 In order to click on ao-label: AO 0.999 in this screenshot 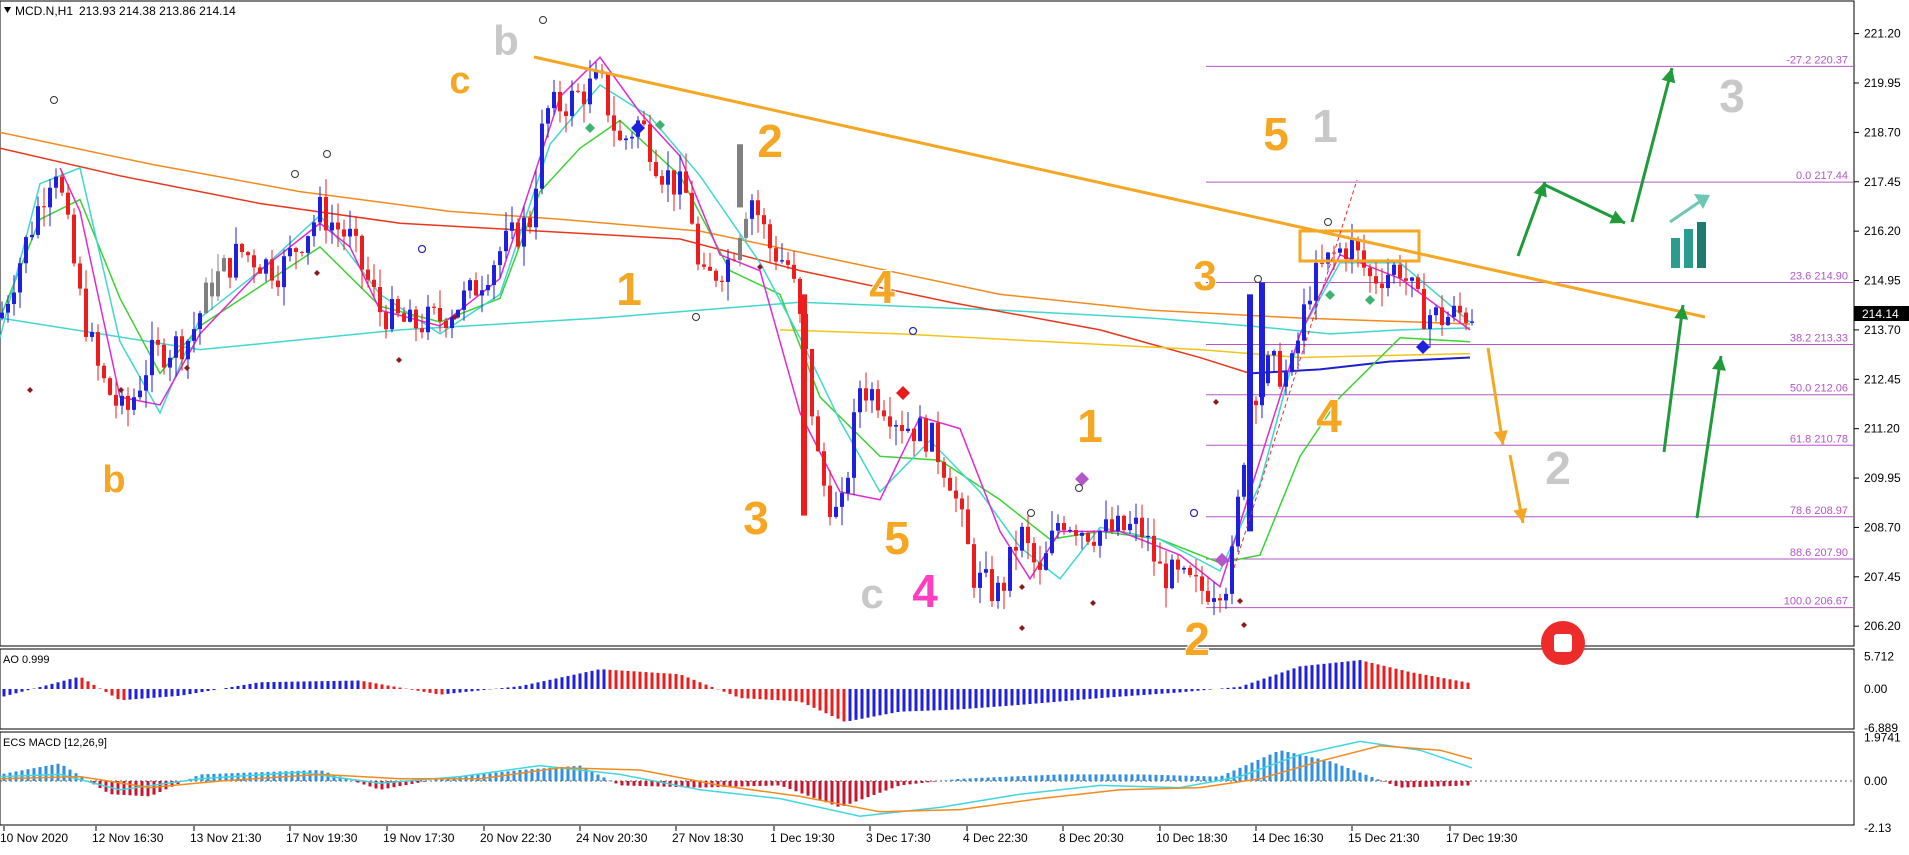, I will do `click(26, 660)`.